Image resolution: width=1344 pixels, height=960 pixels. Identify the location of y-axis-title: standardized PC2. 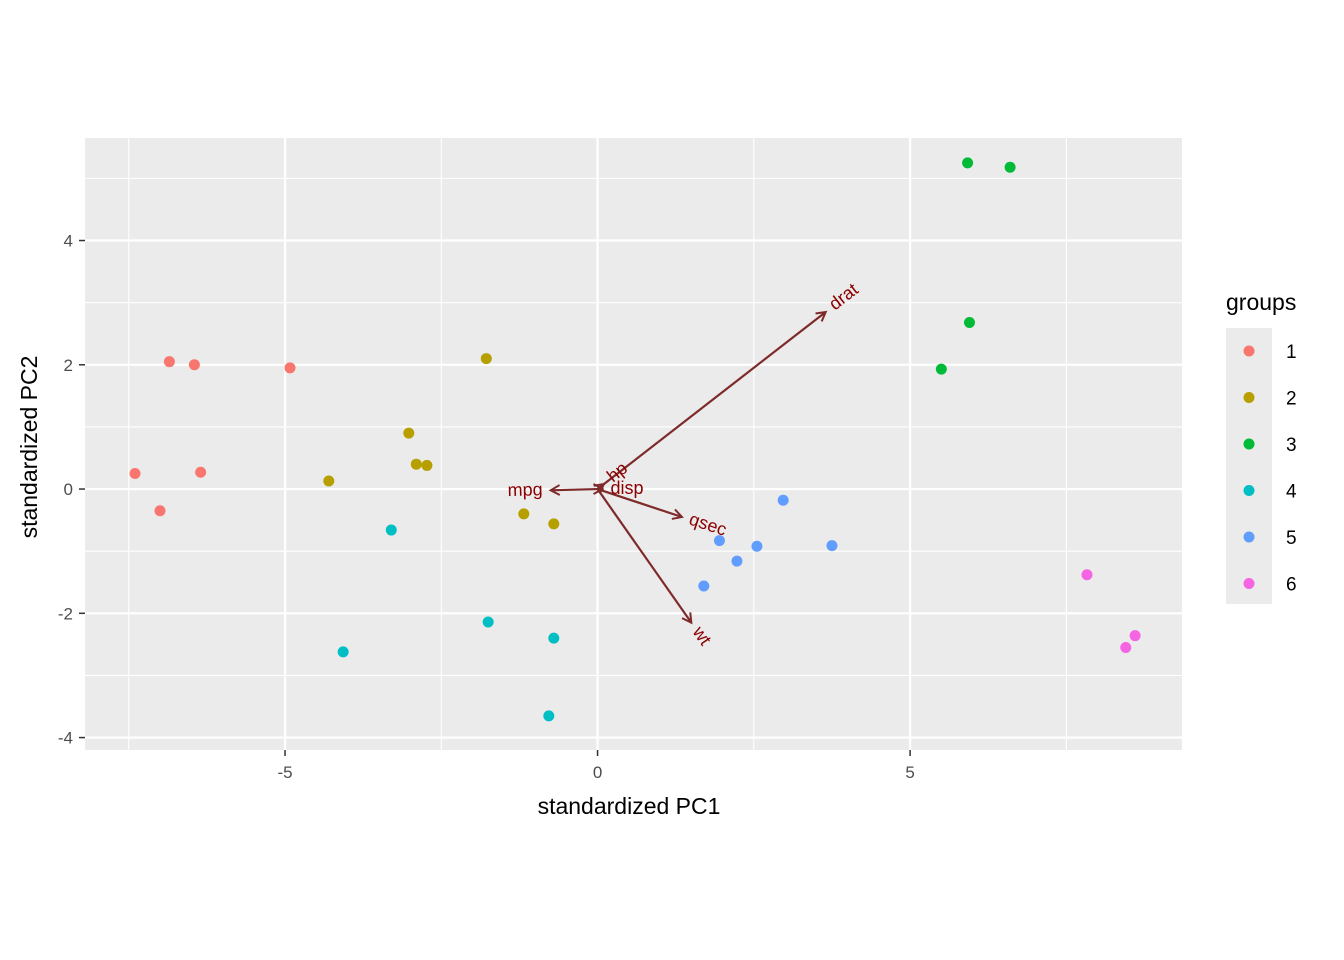
(29, 447).